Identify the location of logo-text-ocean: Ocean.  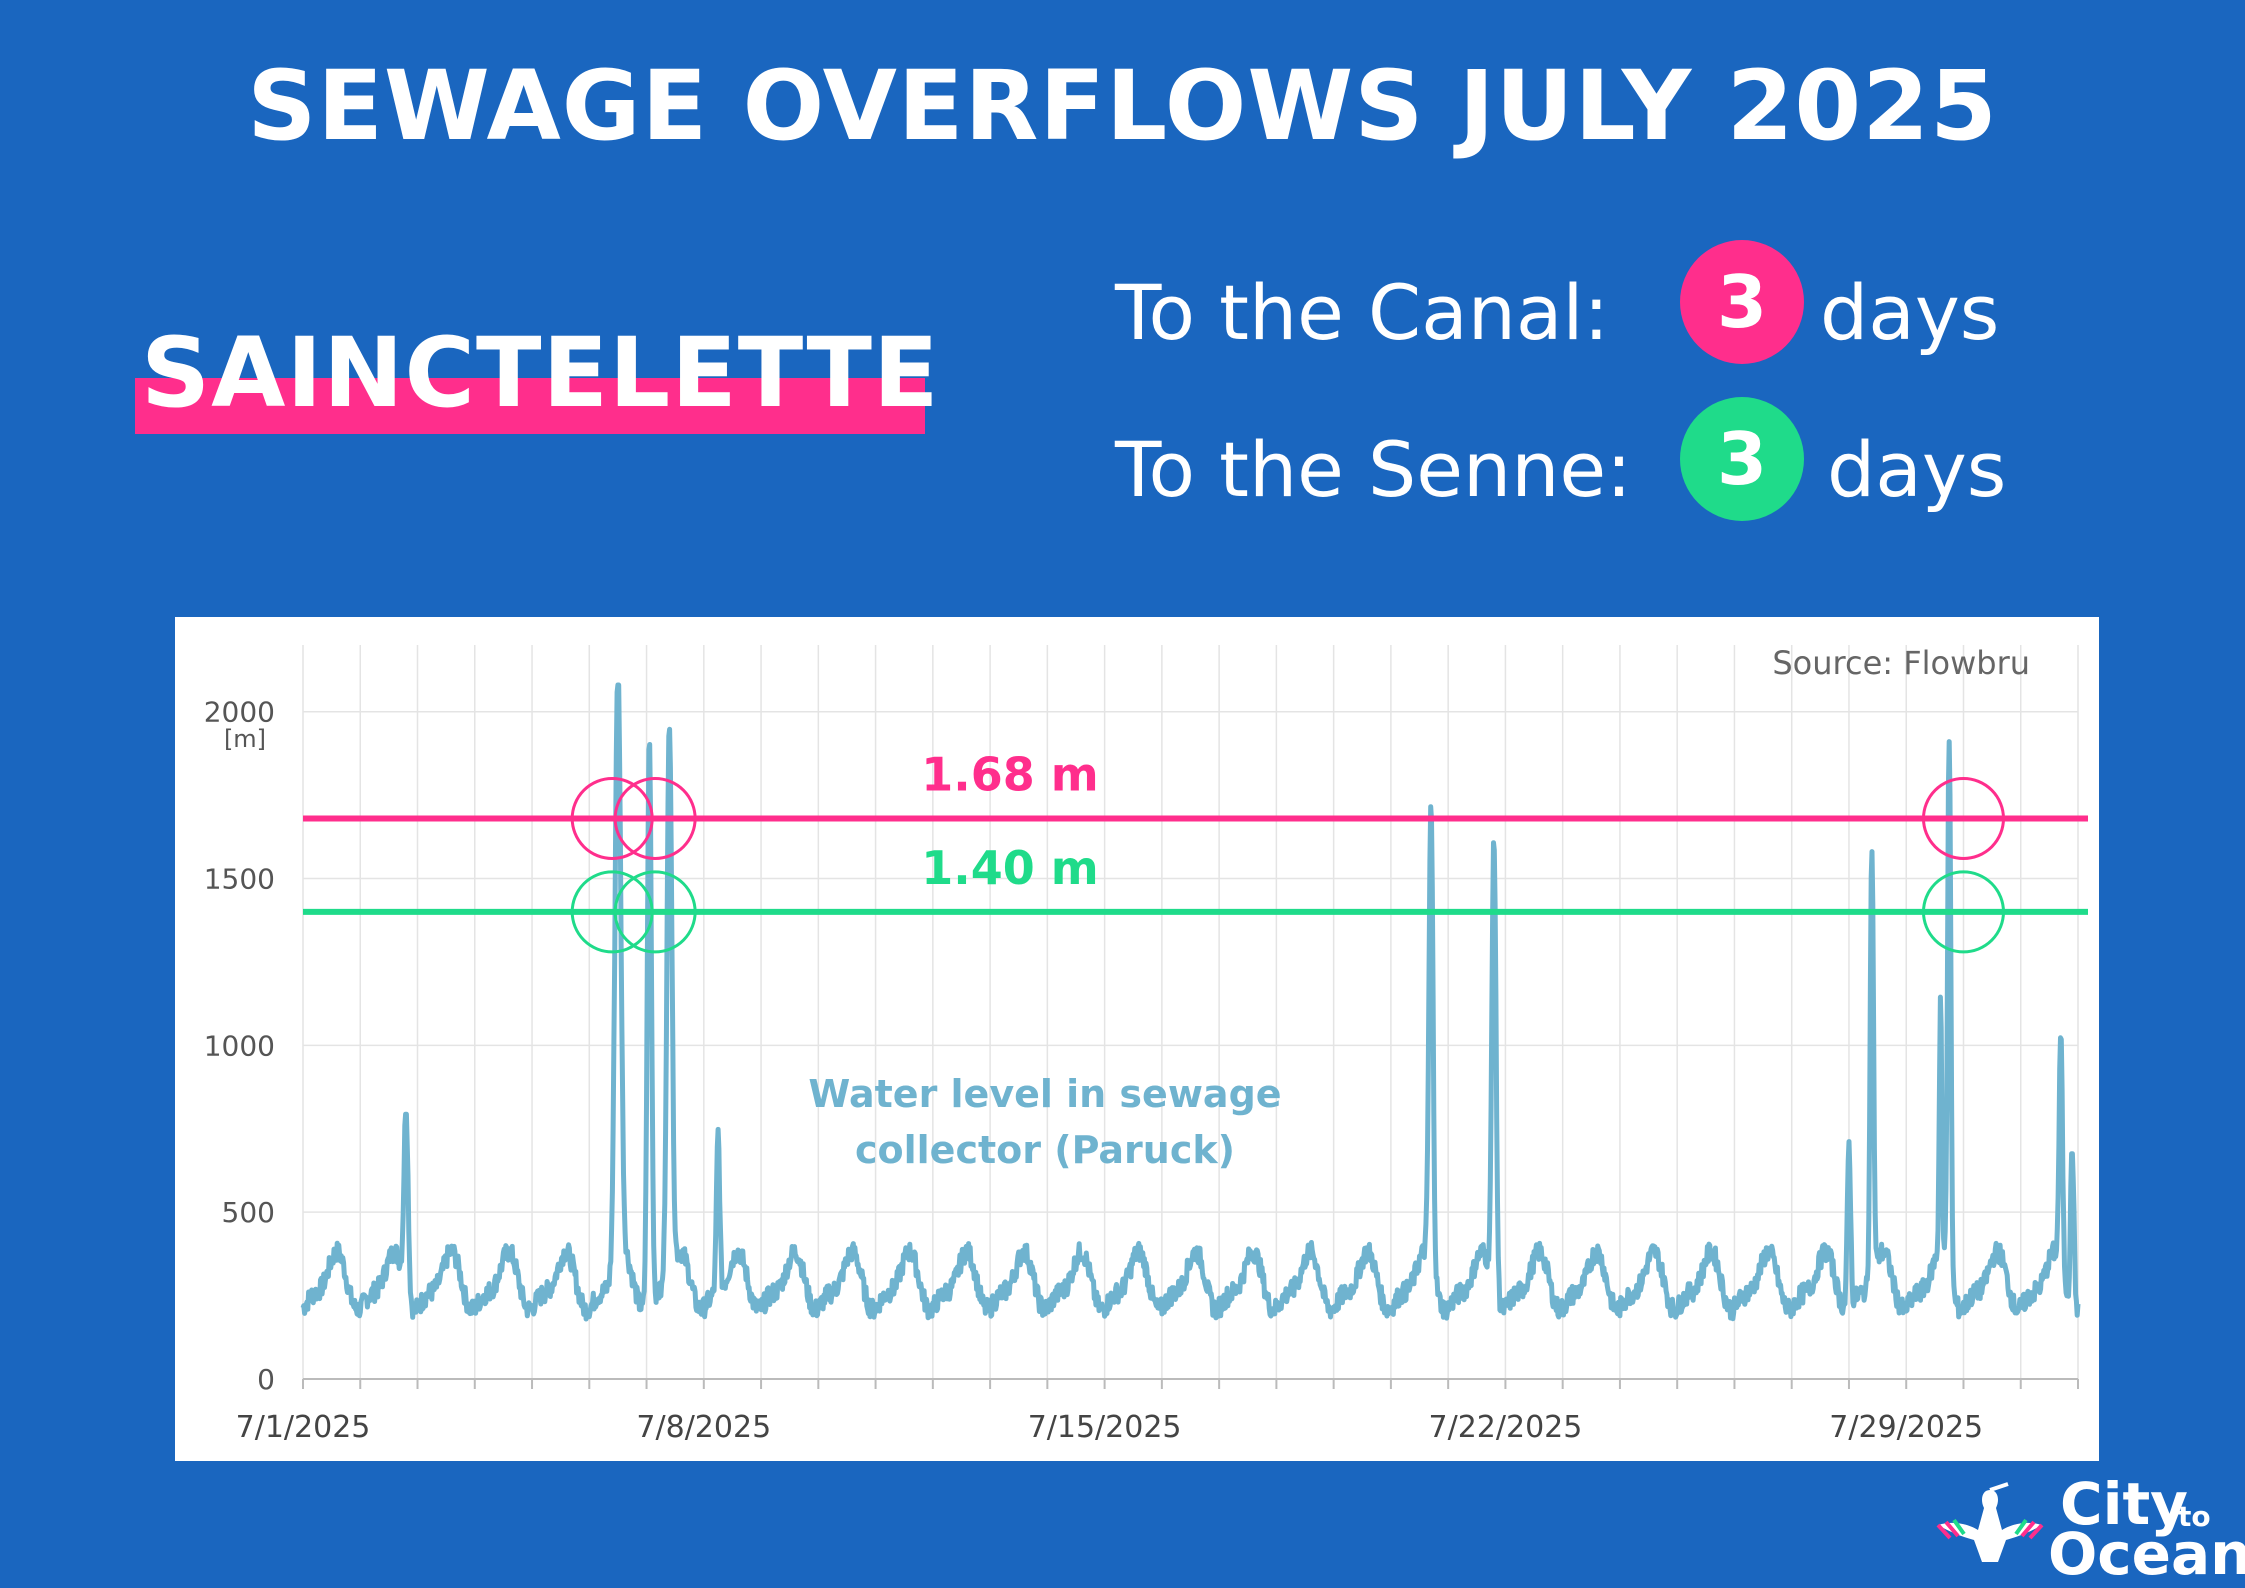
(2146, 1554).